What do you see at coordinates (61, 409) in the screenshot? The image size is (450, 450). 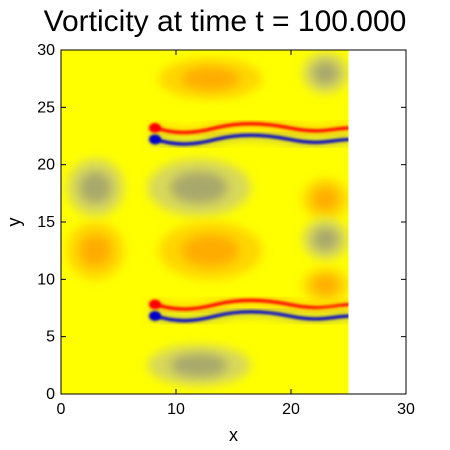 I see `x-tick-label: 0` at bounding box center [61, 409].